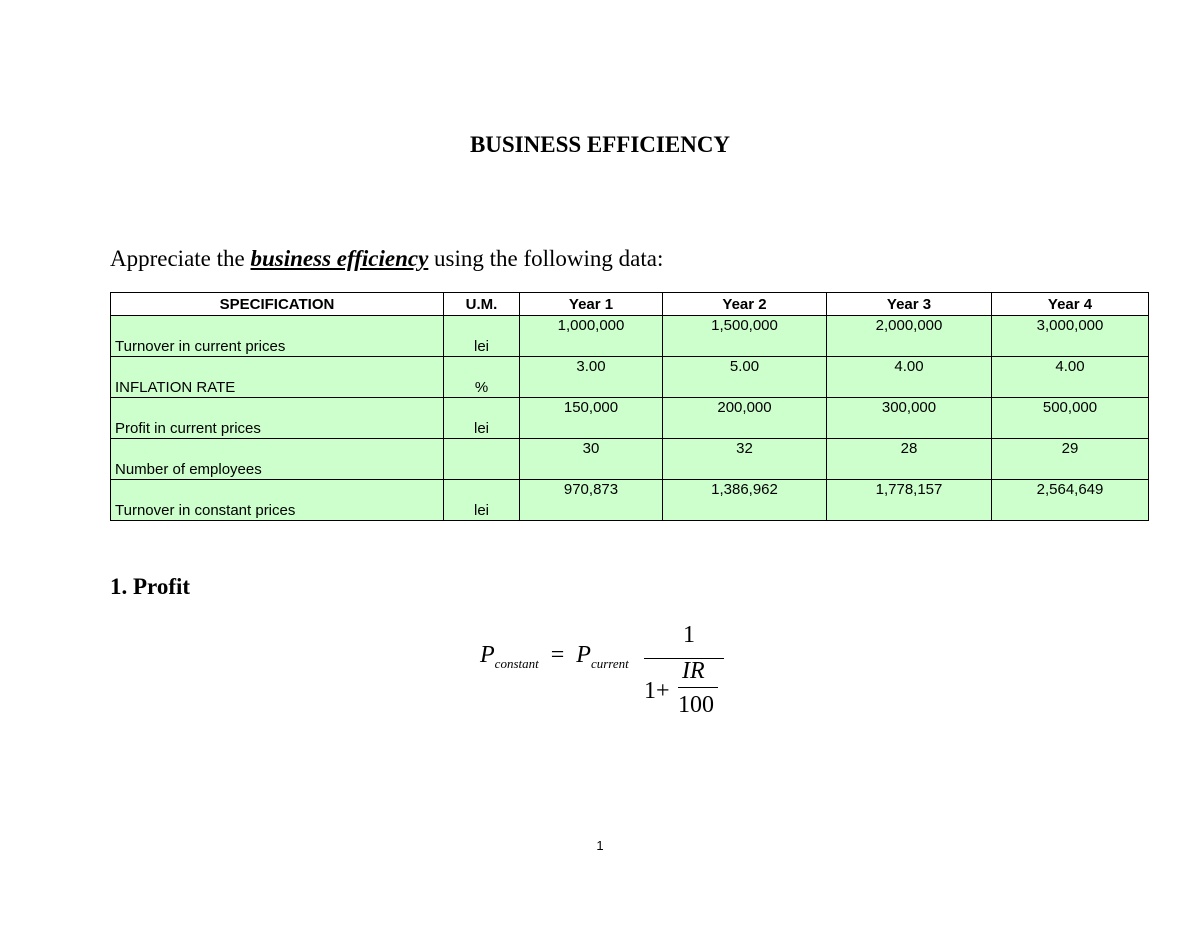  What do you see at coordinates (909, 304) in the screenshot?
I see `column-header: Year 3` at bounding box center [909, 304].